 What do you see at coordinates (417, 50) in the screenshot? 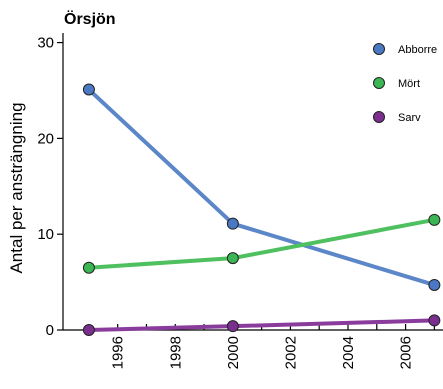
I see `legend-label: Abborre` at bounding box center [417, 50].